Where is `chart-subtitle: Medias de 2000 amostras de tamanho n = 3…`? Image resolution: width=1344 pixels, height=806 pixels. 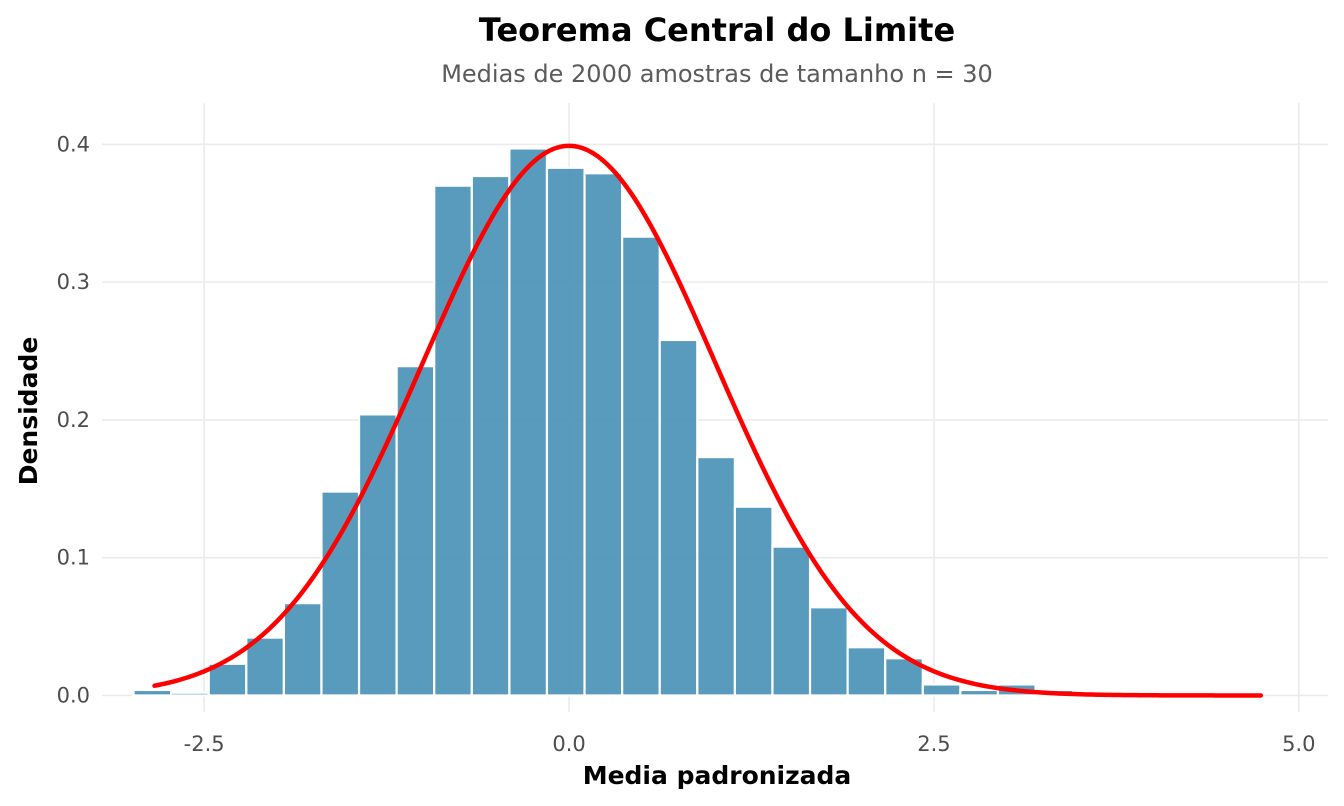 chart-subtitle: Medias de 2000 amostras de tamanho n = 3… is located at coordinates (717, 74).